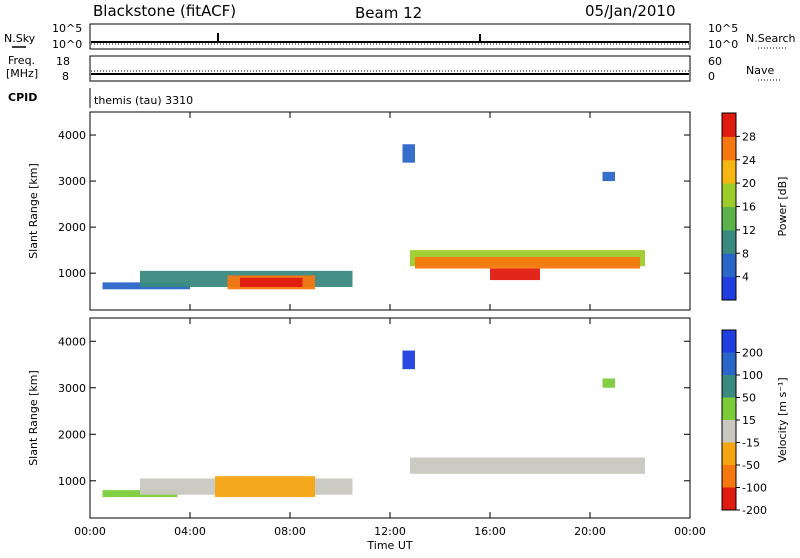 This screenshot has height=558, width=800. Describe the element at coordinates (751, 443) in the screenshot. I see `colorbar-tick-label: -15` at that location.